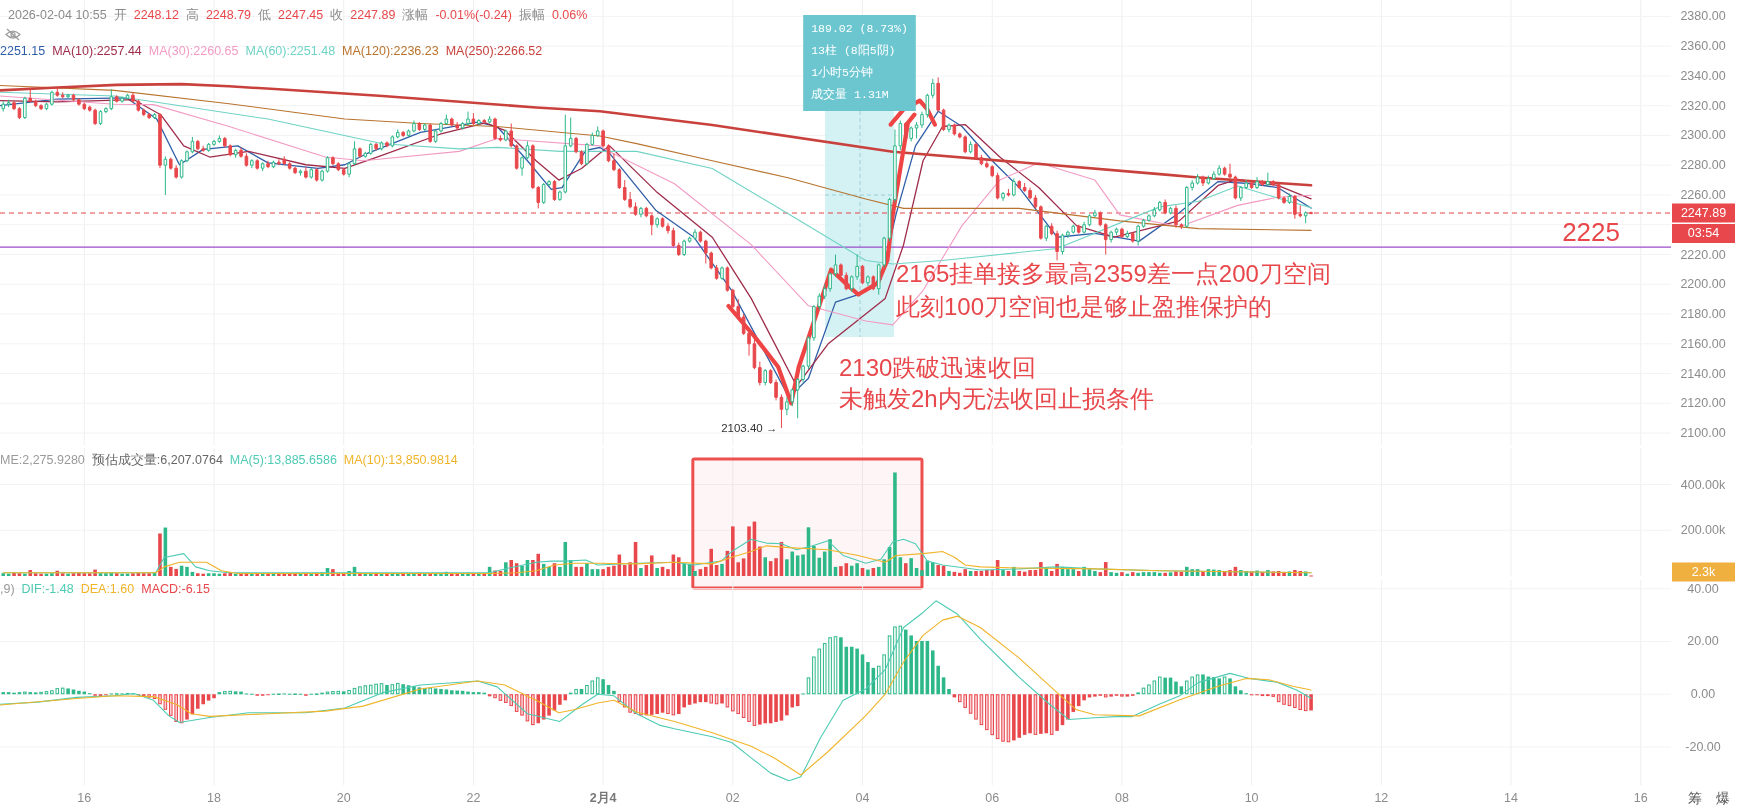  I want to click on text: 03:54, so click(1703, 233).